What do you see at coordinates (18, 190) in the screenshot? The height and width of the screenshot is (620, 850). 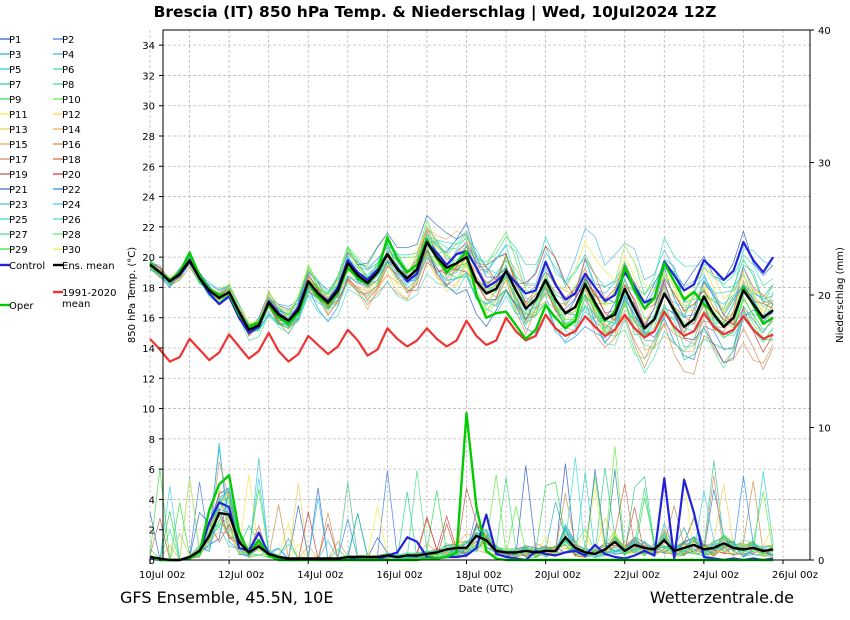 I see `legend-label: P21` at bounding box center [18, 190].